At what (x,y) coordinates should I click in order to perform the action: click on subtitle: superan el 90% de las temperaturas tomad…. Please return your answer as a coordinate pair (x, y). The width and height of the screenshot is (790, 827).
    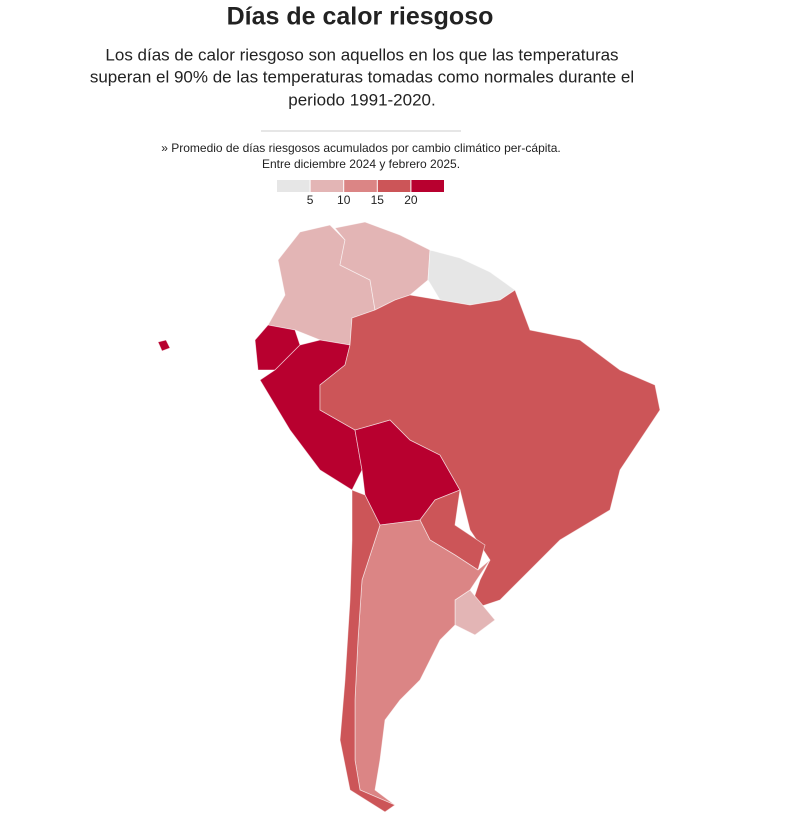
    Looking at the image, I should click on (362, 76).